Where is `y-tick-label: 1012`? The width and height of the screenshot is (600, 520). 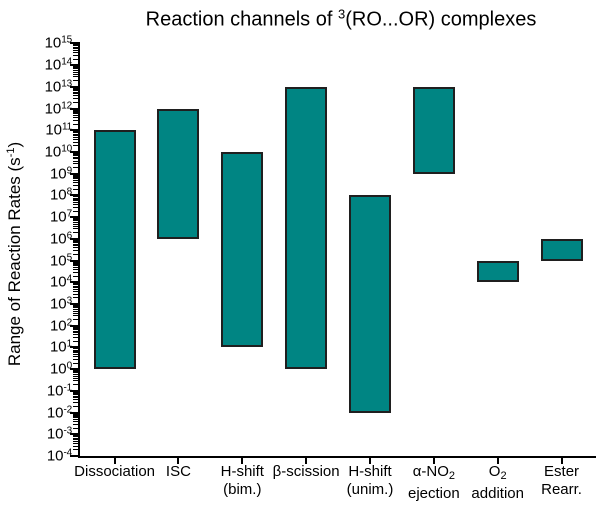 y-tick-label: 1012 is located at coordinates (36, 108).